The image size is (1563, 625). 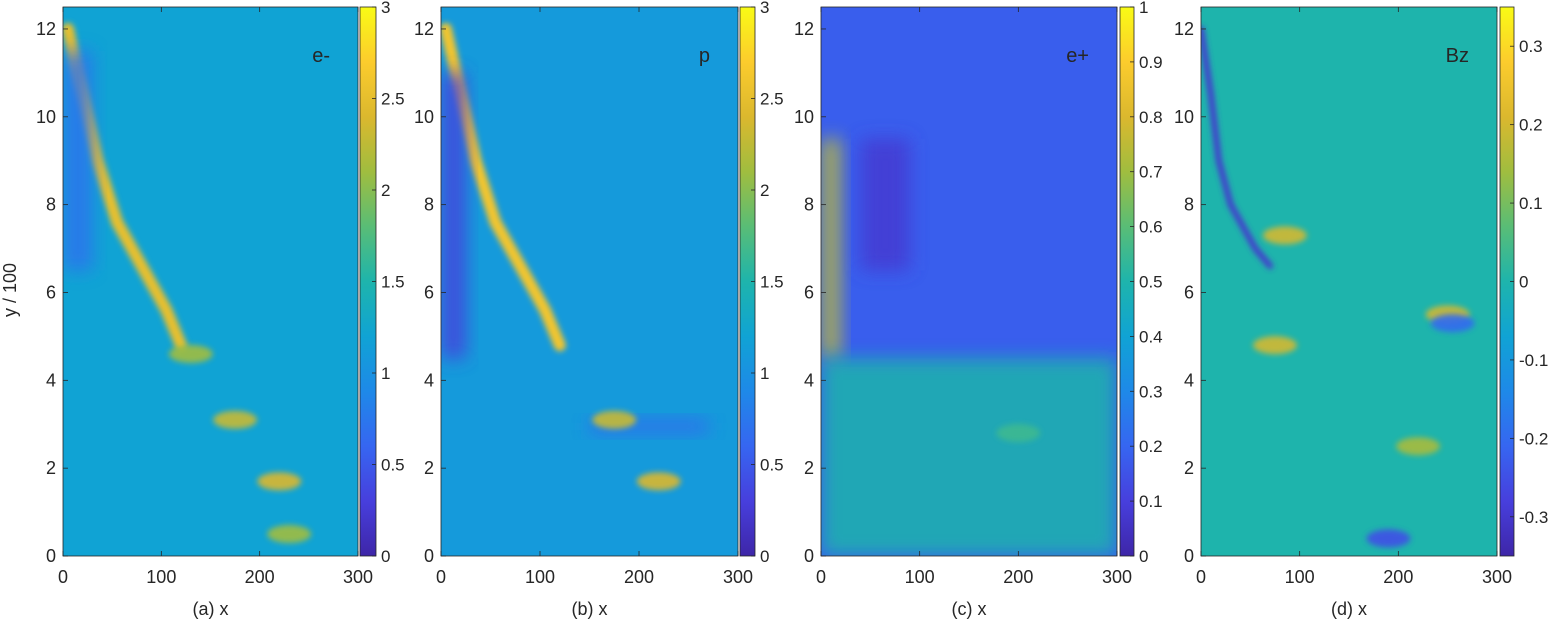 I want to click on colorbar-tick-label: 0.7, so click(x=1151, y=172).